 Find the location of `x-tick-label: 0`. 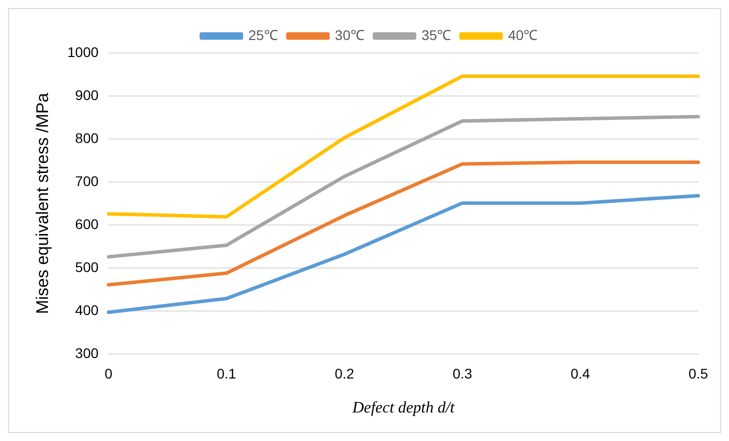

x-tick-label: 0 is located at coordinates (108, 373).